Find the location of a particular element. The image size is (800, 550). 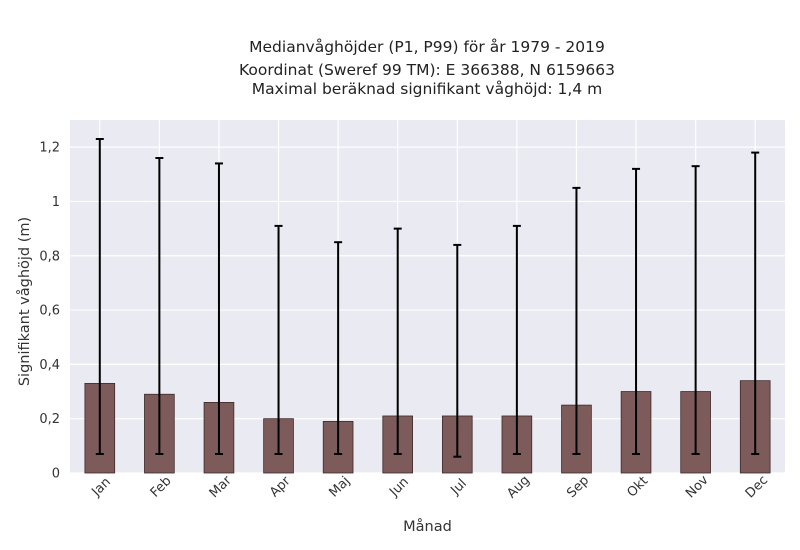

y-axis-label: Signifikant våghöjd (m) is located at coordinates (24, 301).